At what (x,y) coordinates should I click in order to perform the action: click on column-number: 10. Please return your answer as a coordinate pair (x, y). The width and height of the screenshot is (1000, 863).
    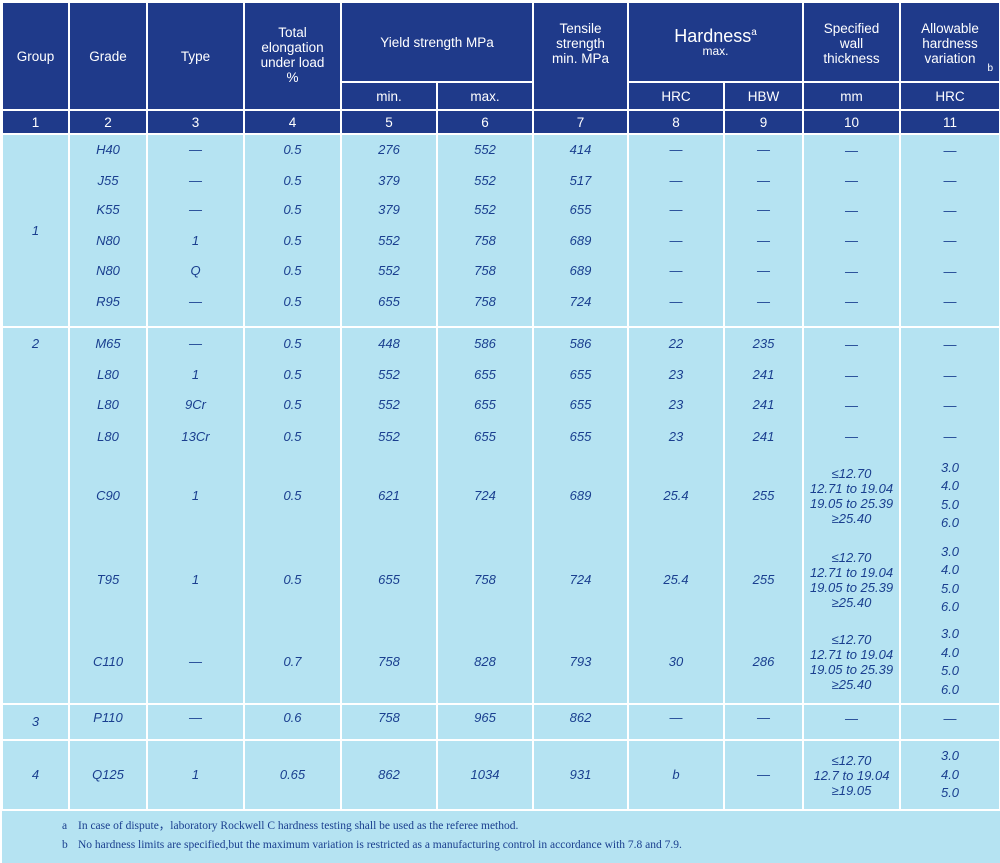
    Looking at the image, I should click on (852, 122).